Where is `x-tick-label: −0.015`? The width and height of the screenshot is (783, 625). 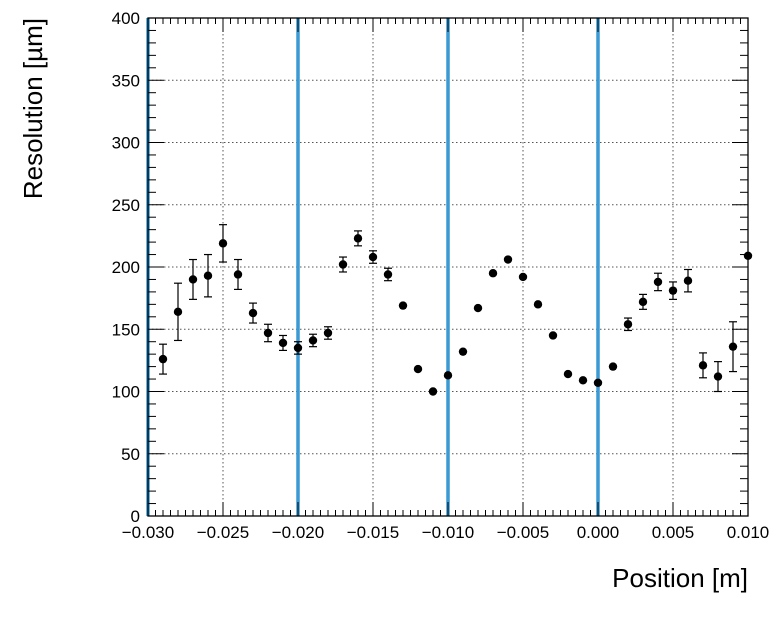
x-tick-label: −0.015 is located at coordinates (373, 532).